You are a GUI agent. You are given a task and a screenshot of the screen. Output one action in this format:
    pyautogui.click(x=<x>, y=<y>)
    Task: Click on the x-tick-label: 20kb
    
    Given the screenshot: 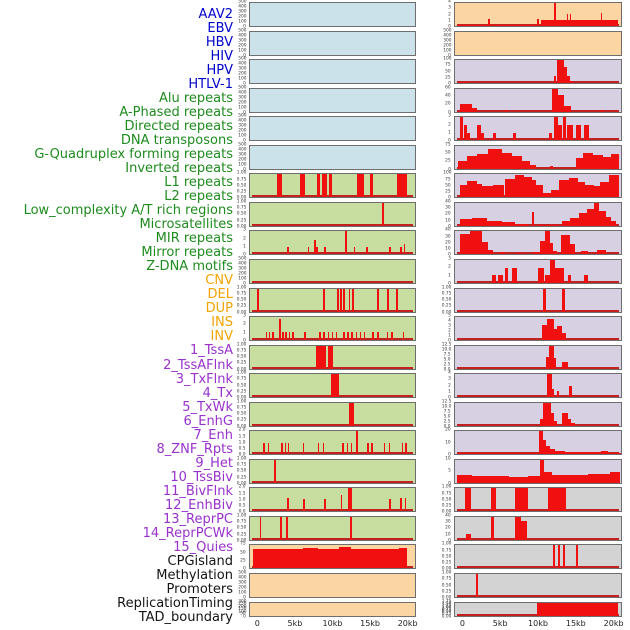 What is the action you would take?
    pyautogui.click(x=613, y=623)
    